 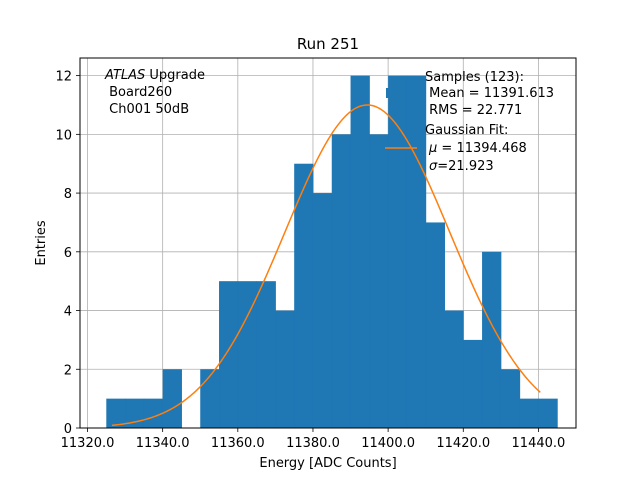 I want to click on x-tick-label: 11320.0, so click(x=88, y=443).